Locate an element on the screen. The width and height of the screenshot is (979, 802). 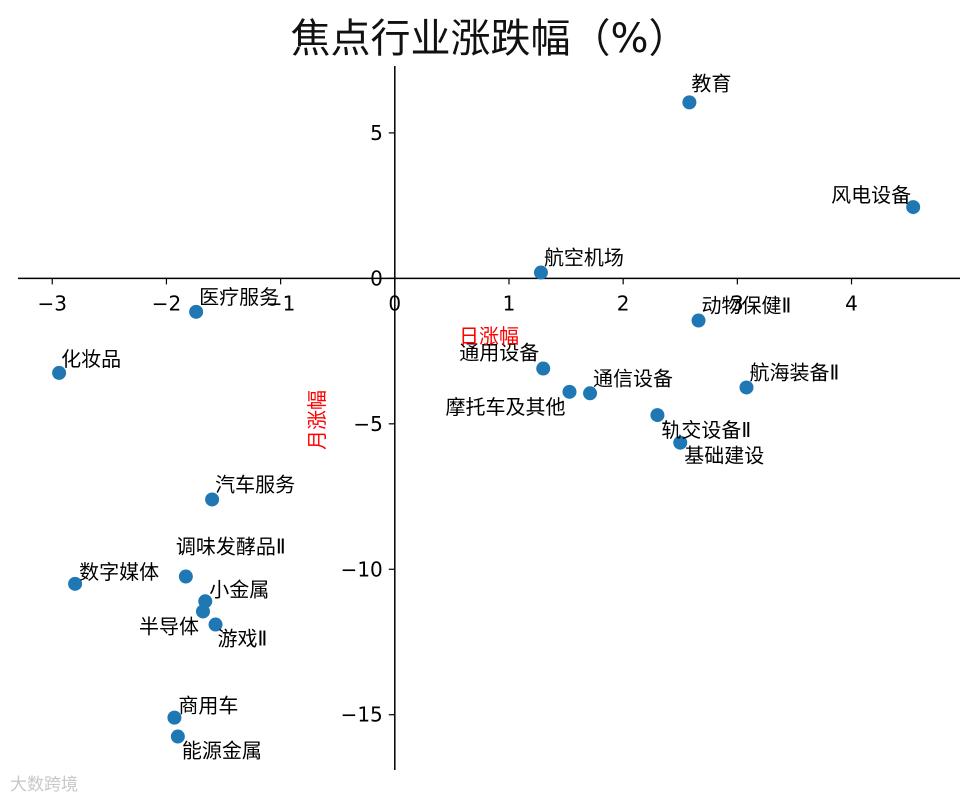
y-tick-label: −5 is located at coordinates (367, 424).